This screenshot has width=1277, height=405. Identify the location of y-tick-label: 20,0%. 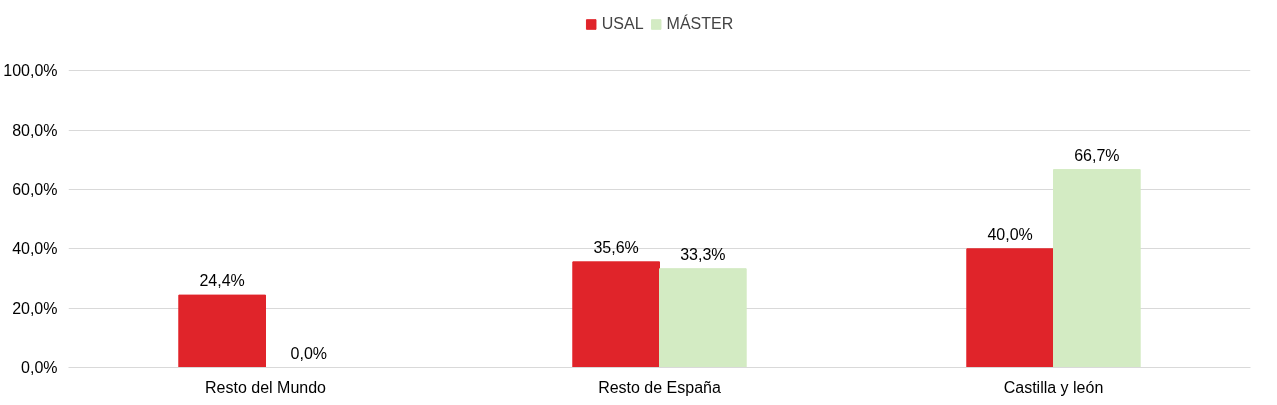
(35, 308).